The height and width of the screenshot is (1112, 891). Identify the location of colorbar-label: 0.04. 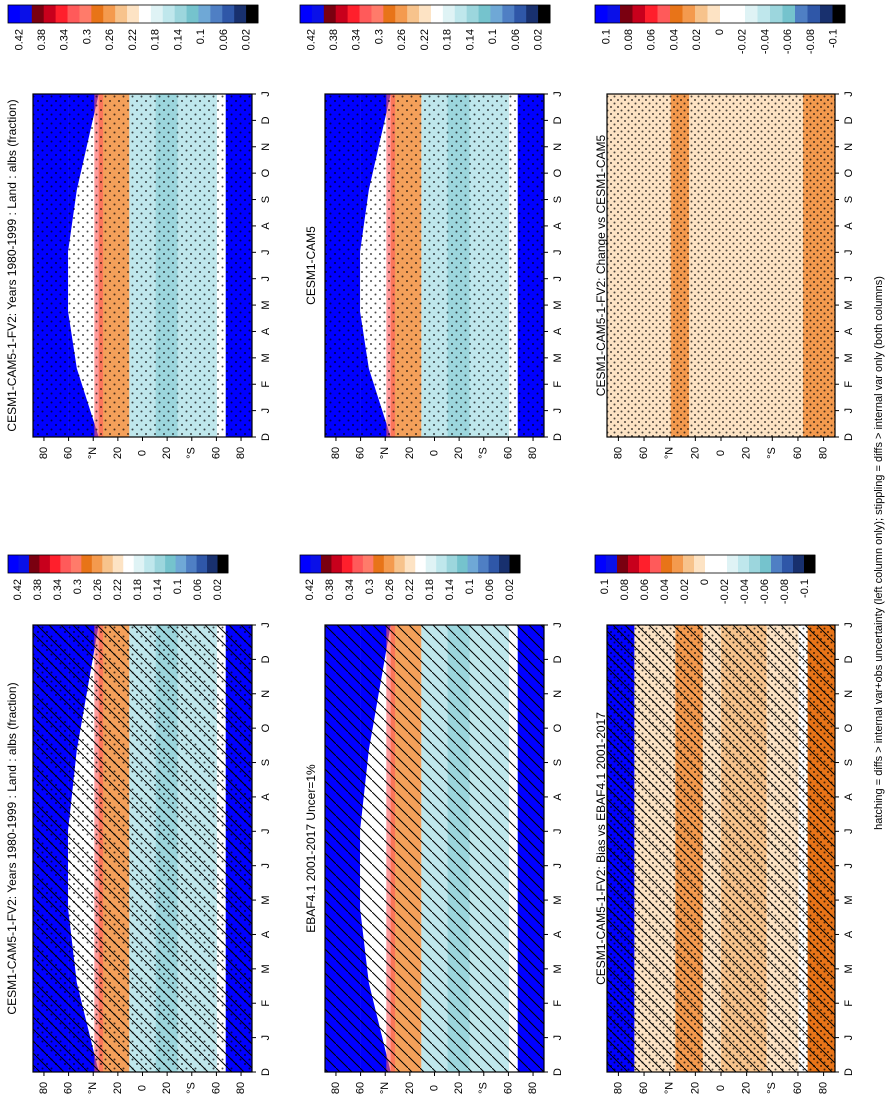
(665, 589).